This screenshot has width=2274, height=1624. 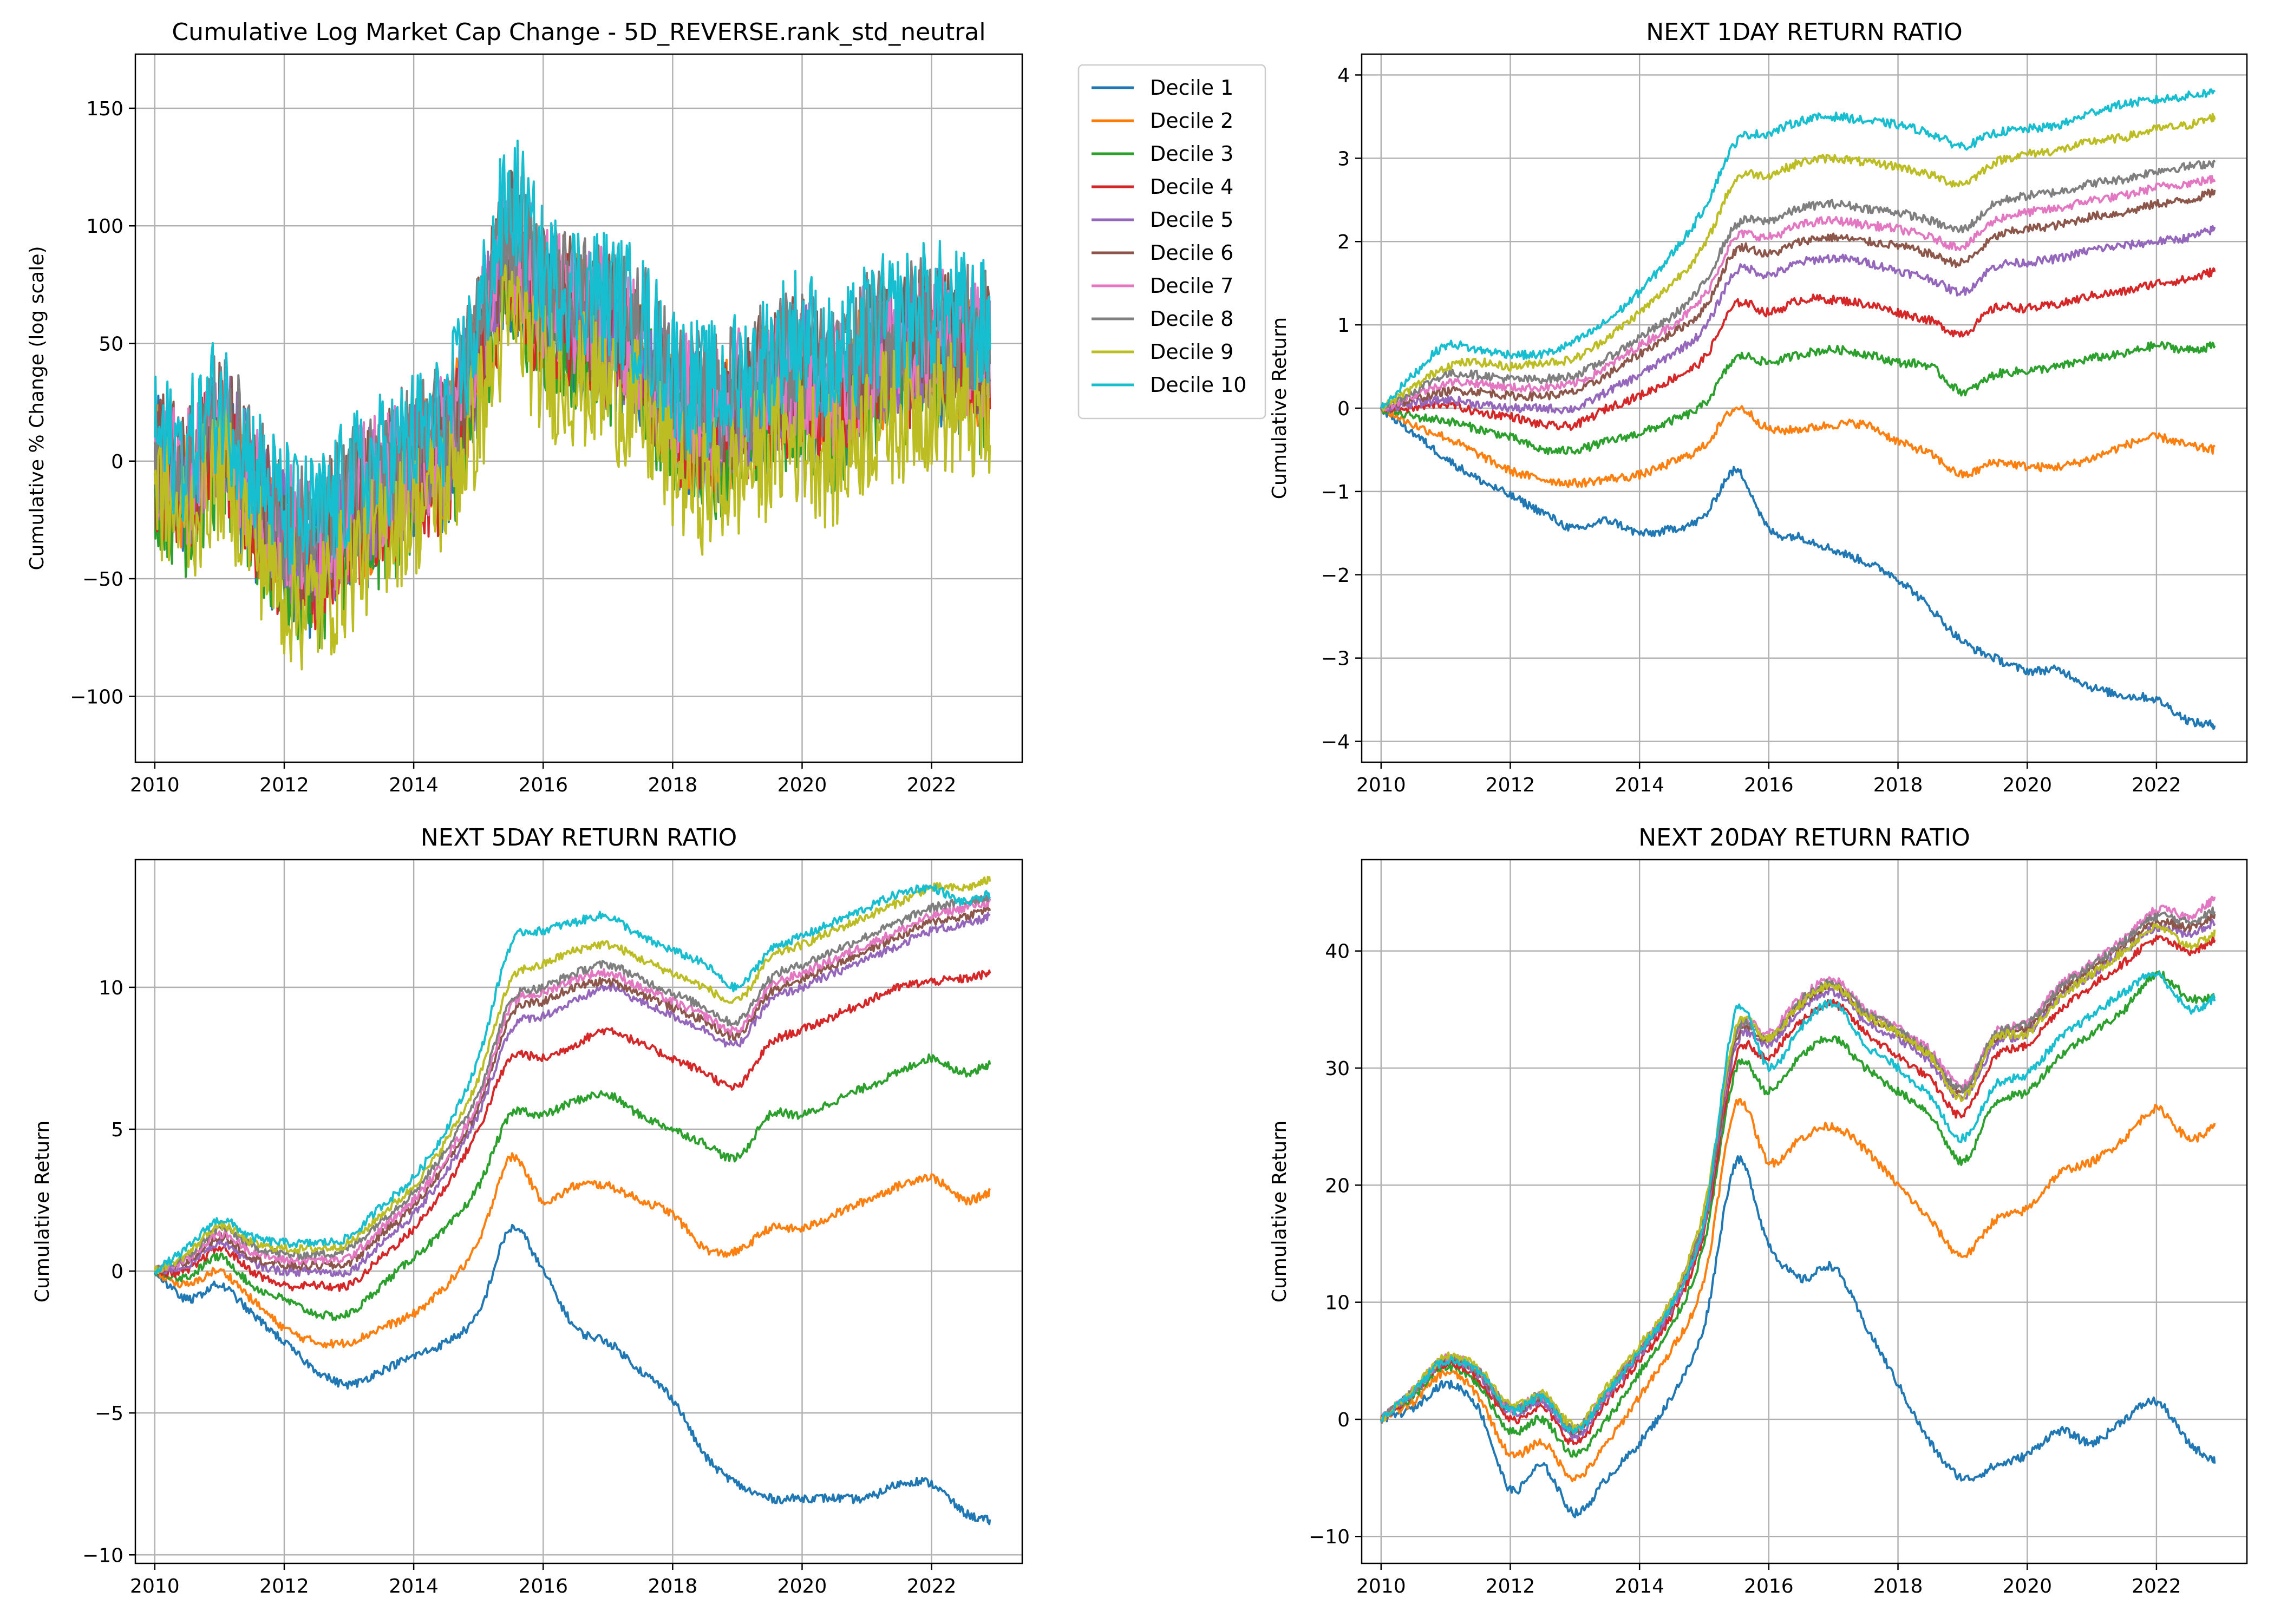 I want to click on y-tick-label: −50, so click(x=103, y=579).